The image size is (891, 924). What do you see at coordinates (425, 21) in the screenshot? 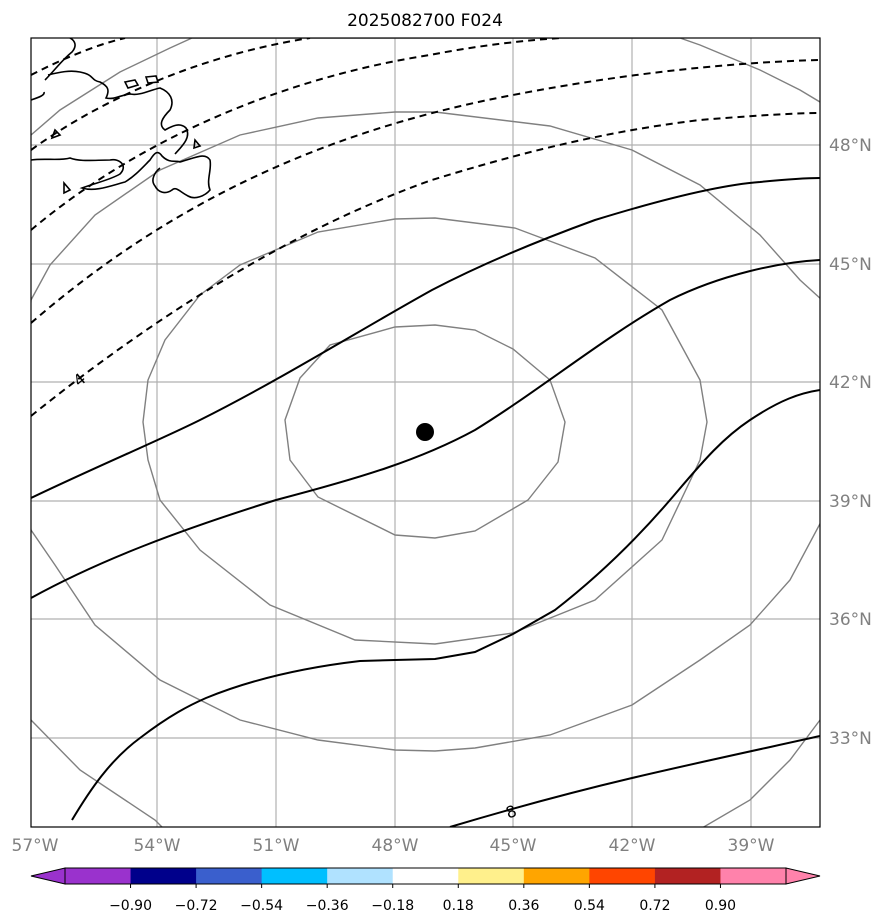
I see `figure-title: 2025082700 F024` at bounding box center [425, 21].